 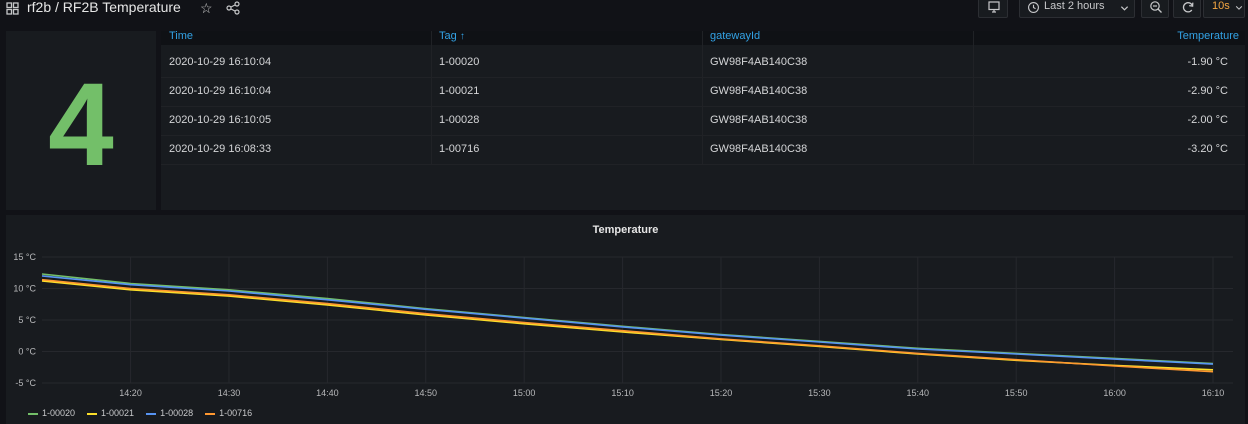 What do you see at coordinates (1213, 393) in the screenshot?
I see `x-tick-label: 16:10` at bounding box center [1213, 393].